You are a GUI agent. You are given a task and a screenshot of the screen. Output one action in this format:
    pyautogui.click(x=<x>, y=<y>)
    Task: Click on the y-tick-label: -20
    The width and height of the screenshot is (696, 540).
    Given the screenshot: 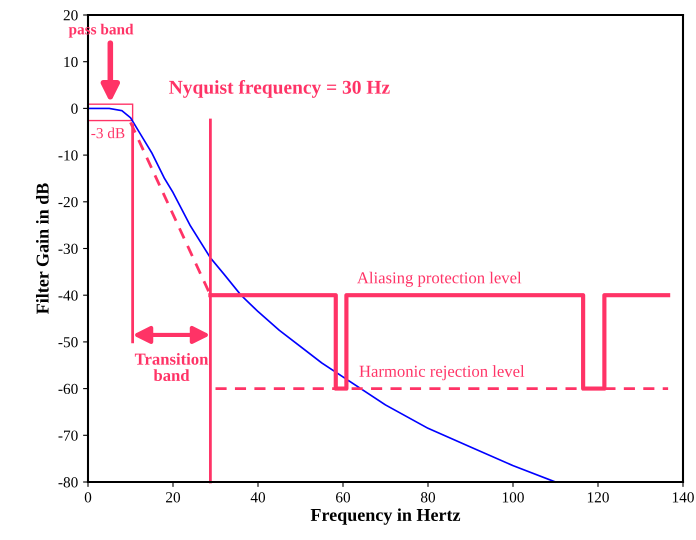 What is the action you would take?
    pyautogui.click(x=68, y=202)
    